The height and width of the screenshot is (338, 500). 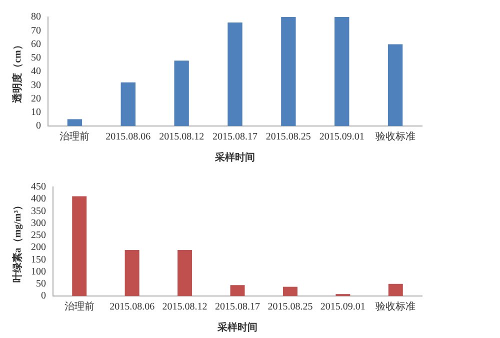 What do you see at coordinates (38, 211) in the screenshot?
I see `y-tick-label: 350` at bounding box center [38, 211].